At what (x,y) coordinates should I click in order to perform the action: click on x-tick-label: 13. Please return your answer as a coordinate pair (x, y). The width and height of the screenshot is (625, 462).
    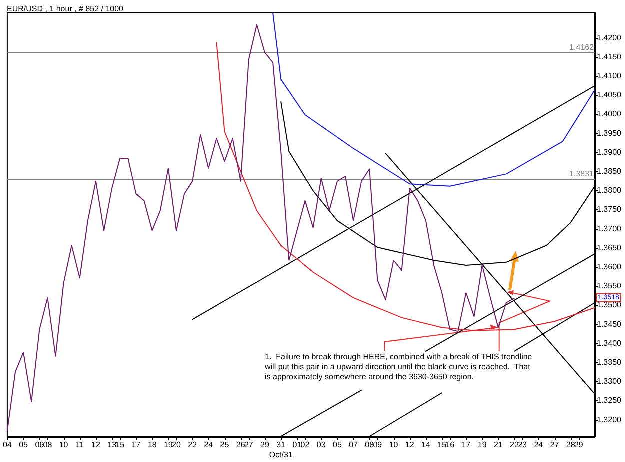
    Looking at the image, I should click on (113, 445).